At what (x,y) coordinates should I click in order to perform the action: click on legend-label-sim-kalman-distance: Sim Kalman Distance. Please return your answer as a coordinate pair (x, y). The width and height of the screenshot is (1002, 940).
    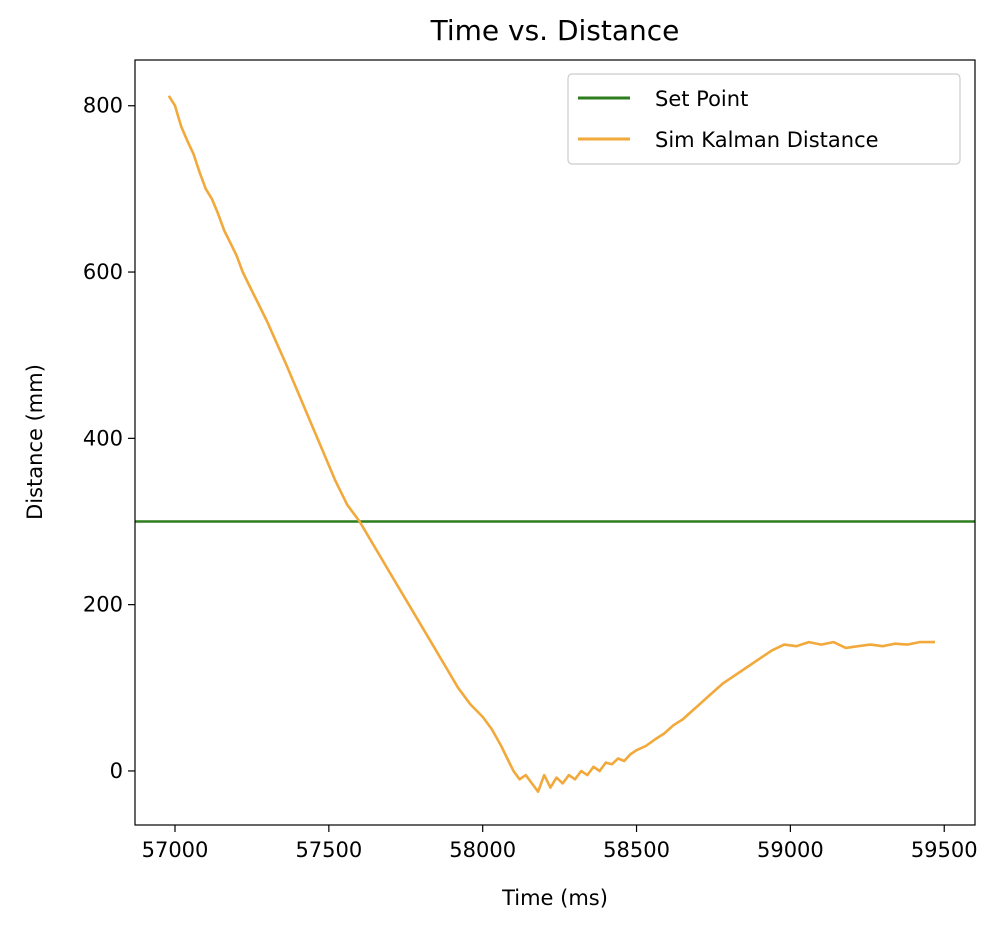
    Looking at the image, I should click on (767, 140).